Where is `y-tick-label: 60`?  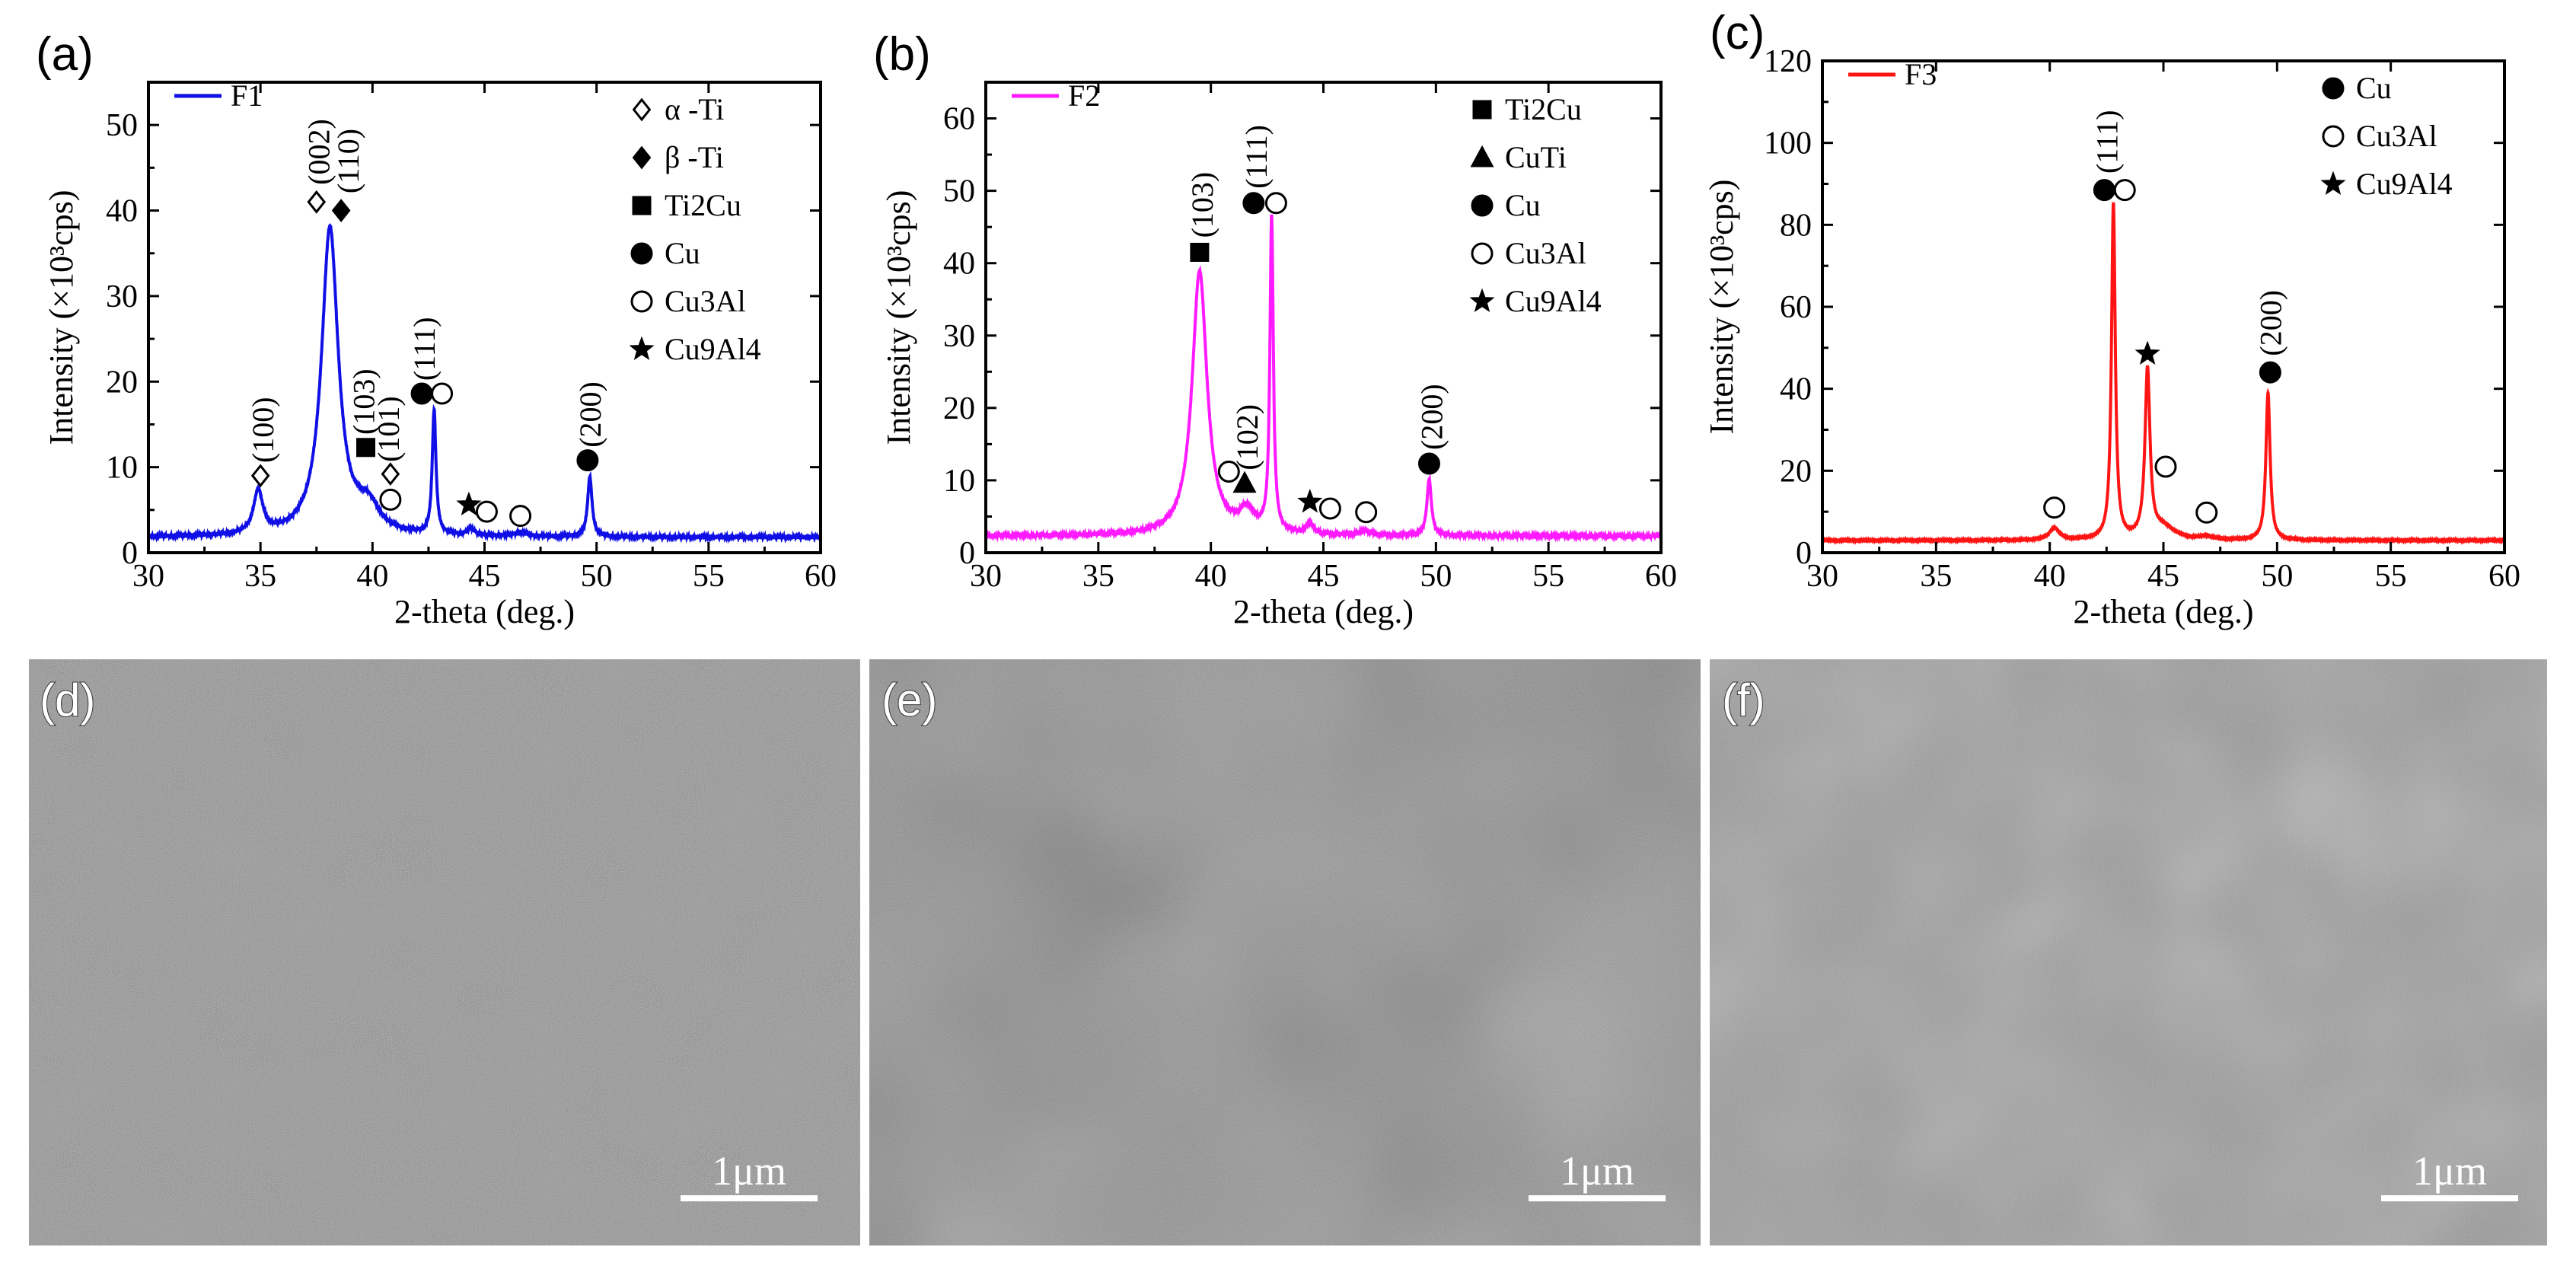
y-tick-label: 60 is located at coordinates (1796, 307).